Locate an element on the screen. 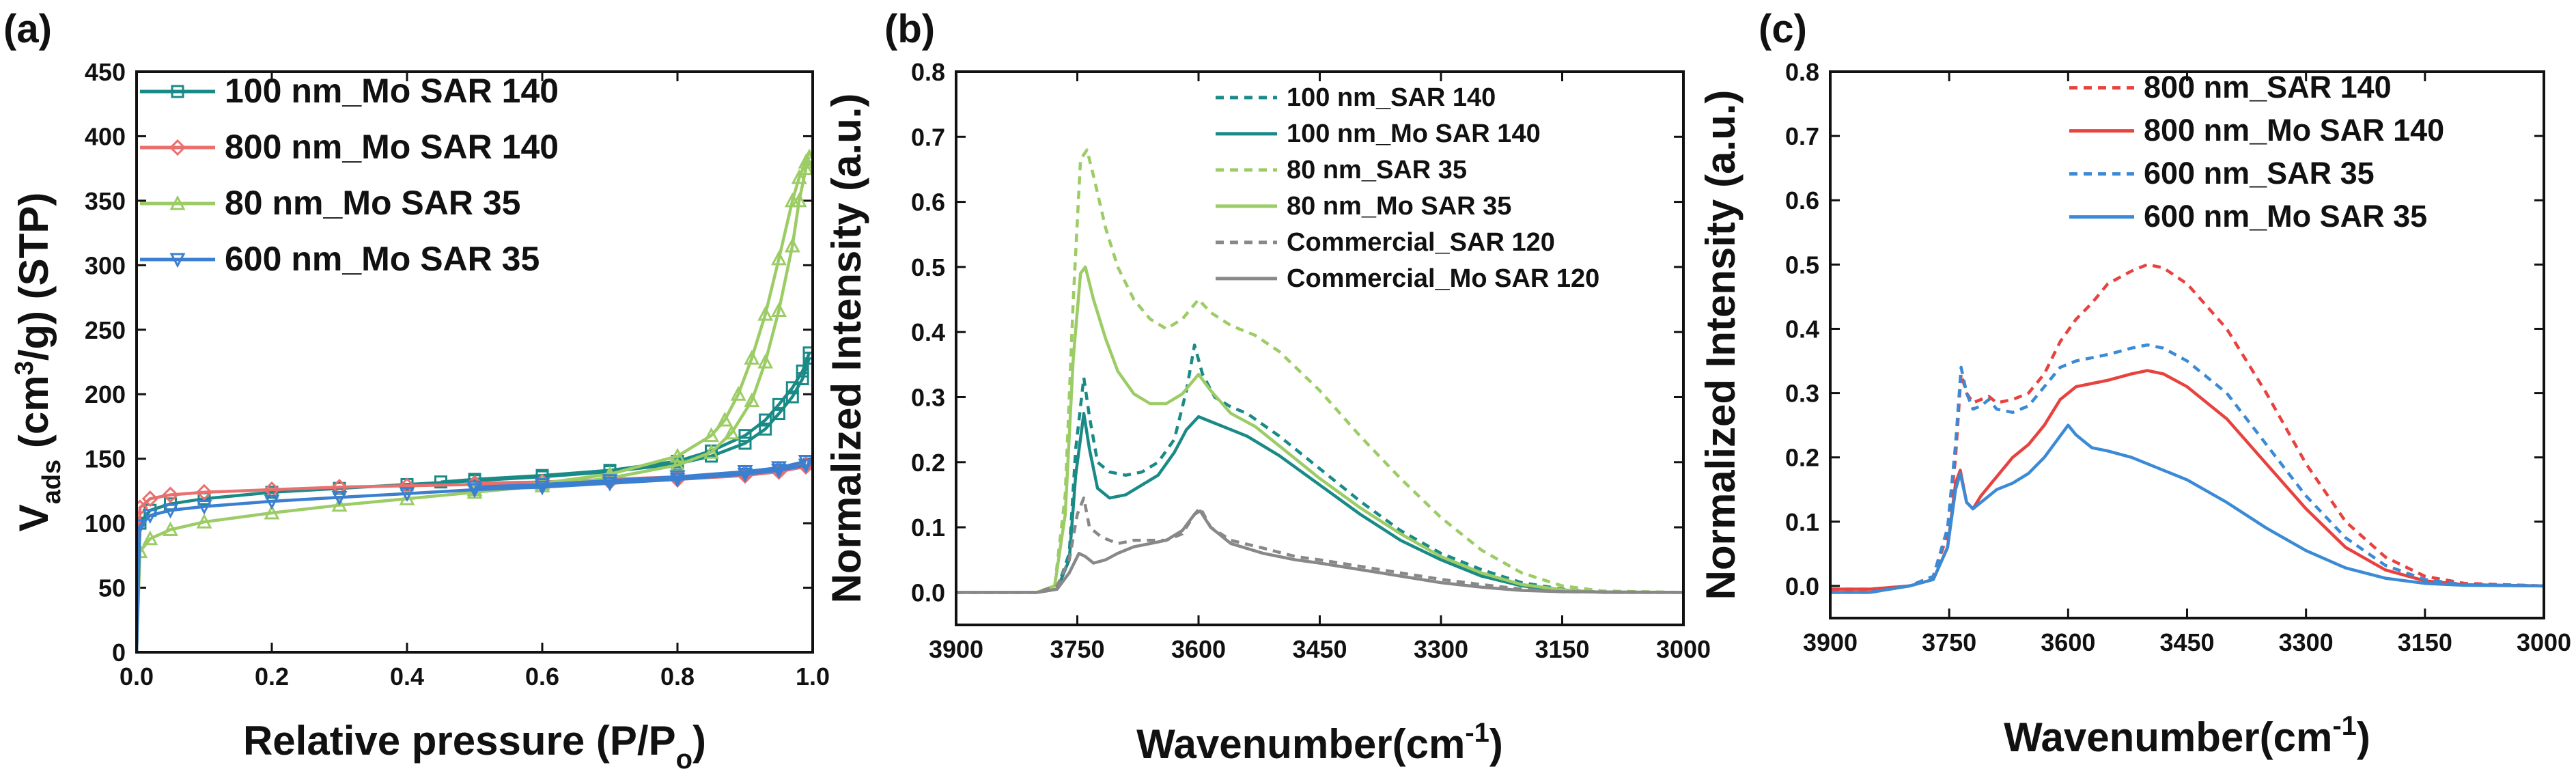 This screenshot has height=782, width=2576. legend-label: 600 nm_Mo SAR 35 is located at coordinates (2285, 216).